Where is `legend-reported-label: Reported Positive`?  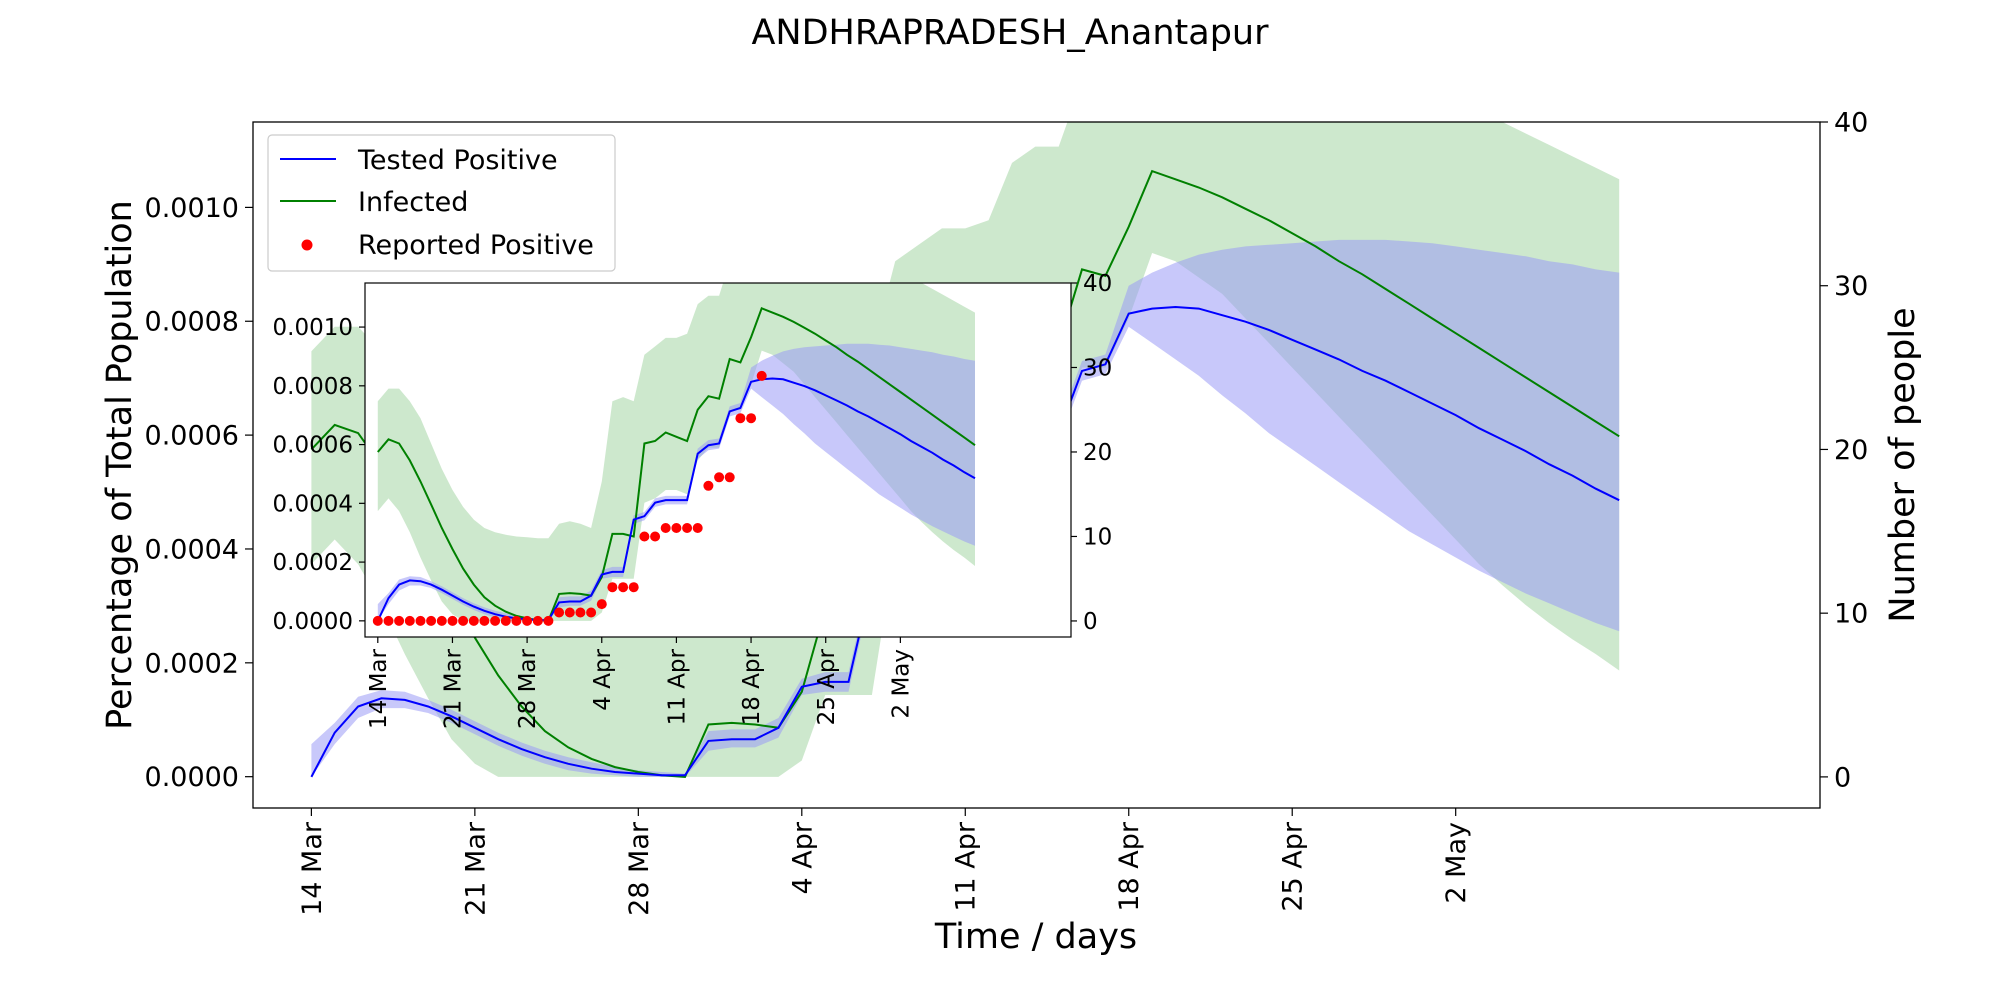 legend-reported-label: Reported Positive is located at coordinates (476, 245).